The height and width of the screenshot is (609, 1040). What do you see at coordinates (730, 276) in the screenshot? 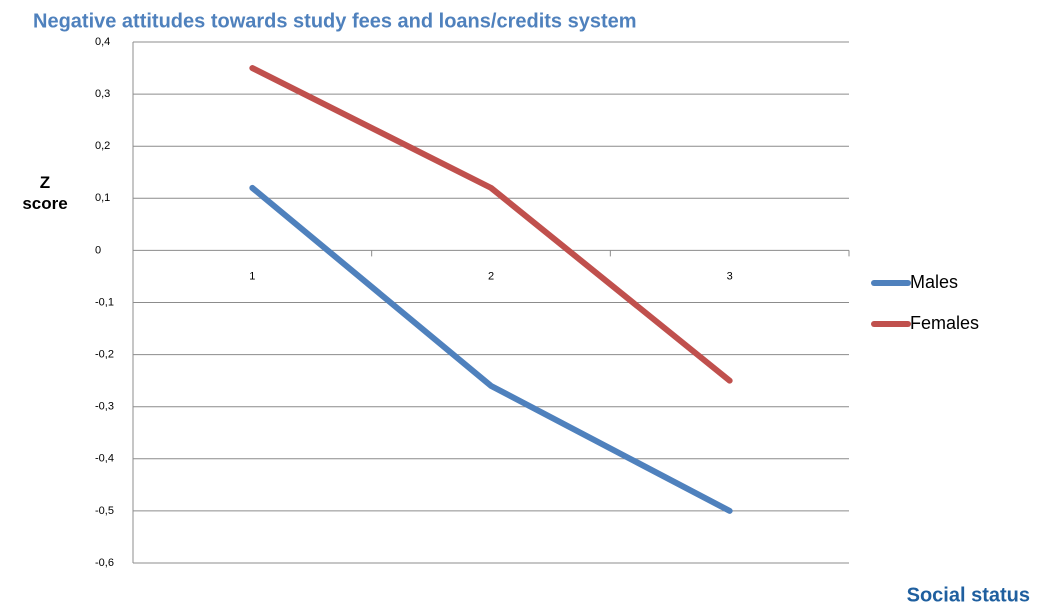
I see `x-tick-label: 3` at bounding box center [730, 276].